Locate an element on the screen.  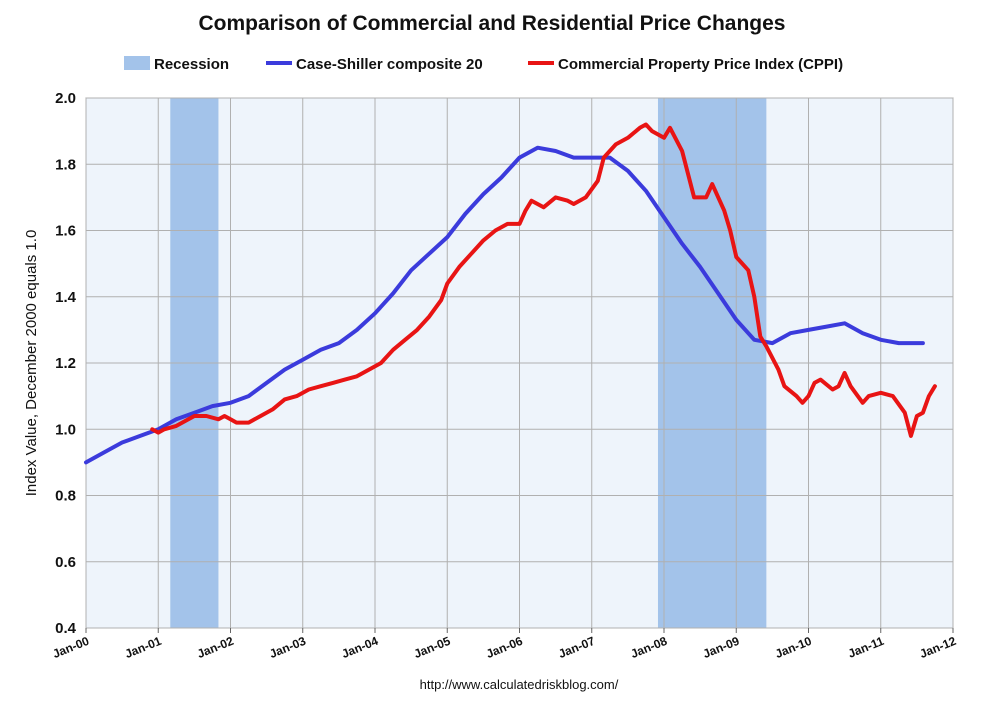
legend-label-case-shiller: Case-Shiller composite 20 is located at coordinates (389, 64).